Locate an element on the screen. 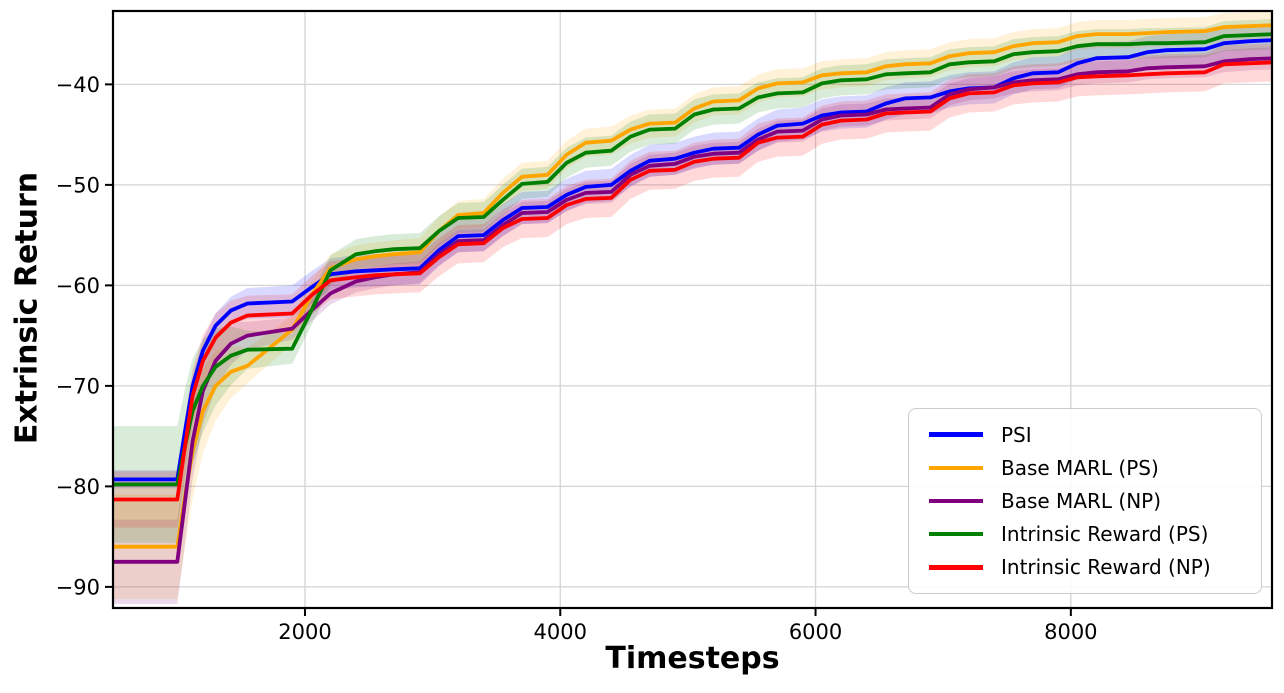 The height and width of the screenshot is (693, 1284). legend-swatch-intrinsic-reward-np is located at coordinates (956, 567).